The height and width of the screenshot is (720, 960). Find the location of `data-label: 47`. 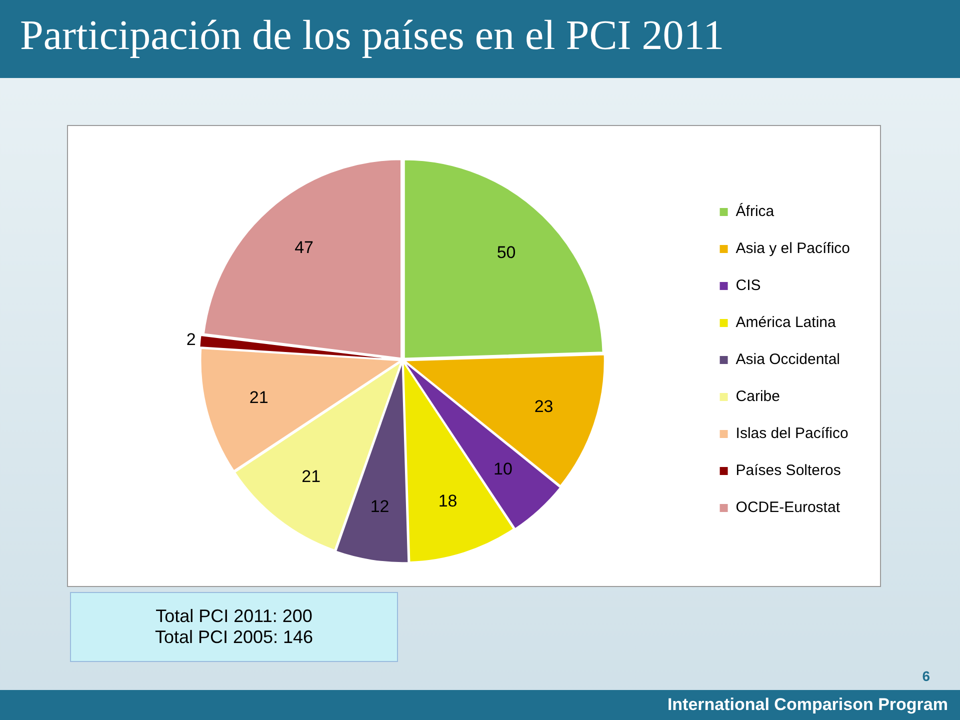

data-label: 47 is located at coordinates (304, 248).